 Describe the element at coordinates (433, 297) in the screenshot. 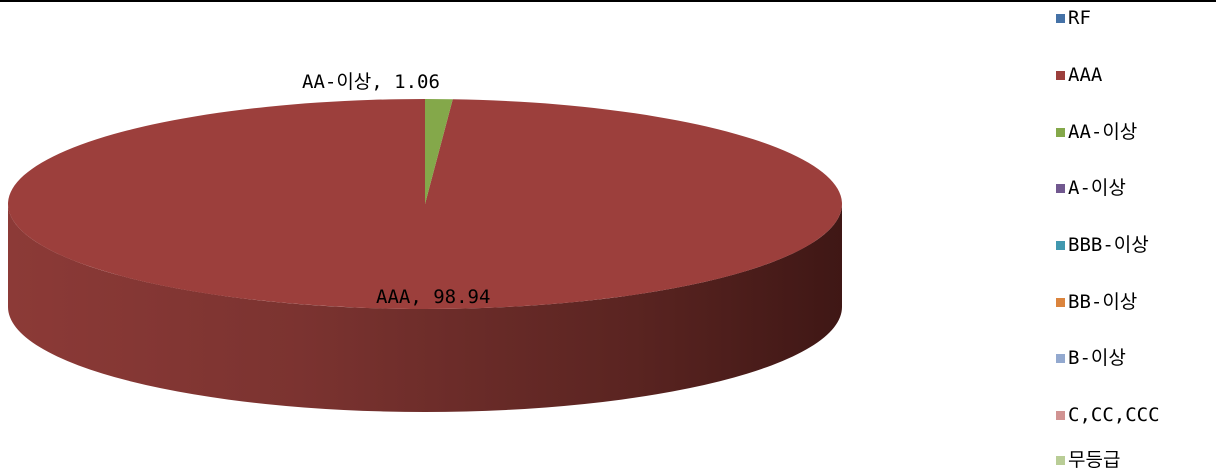

I see `data-label-aaa: AAA, 98.94` at that location.